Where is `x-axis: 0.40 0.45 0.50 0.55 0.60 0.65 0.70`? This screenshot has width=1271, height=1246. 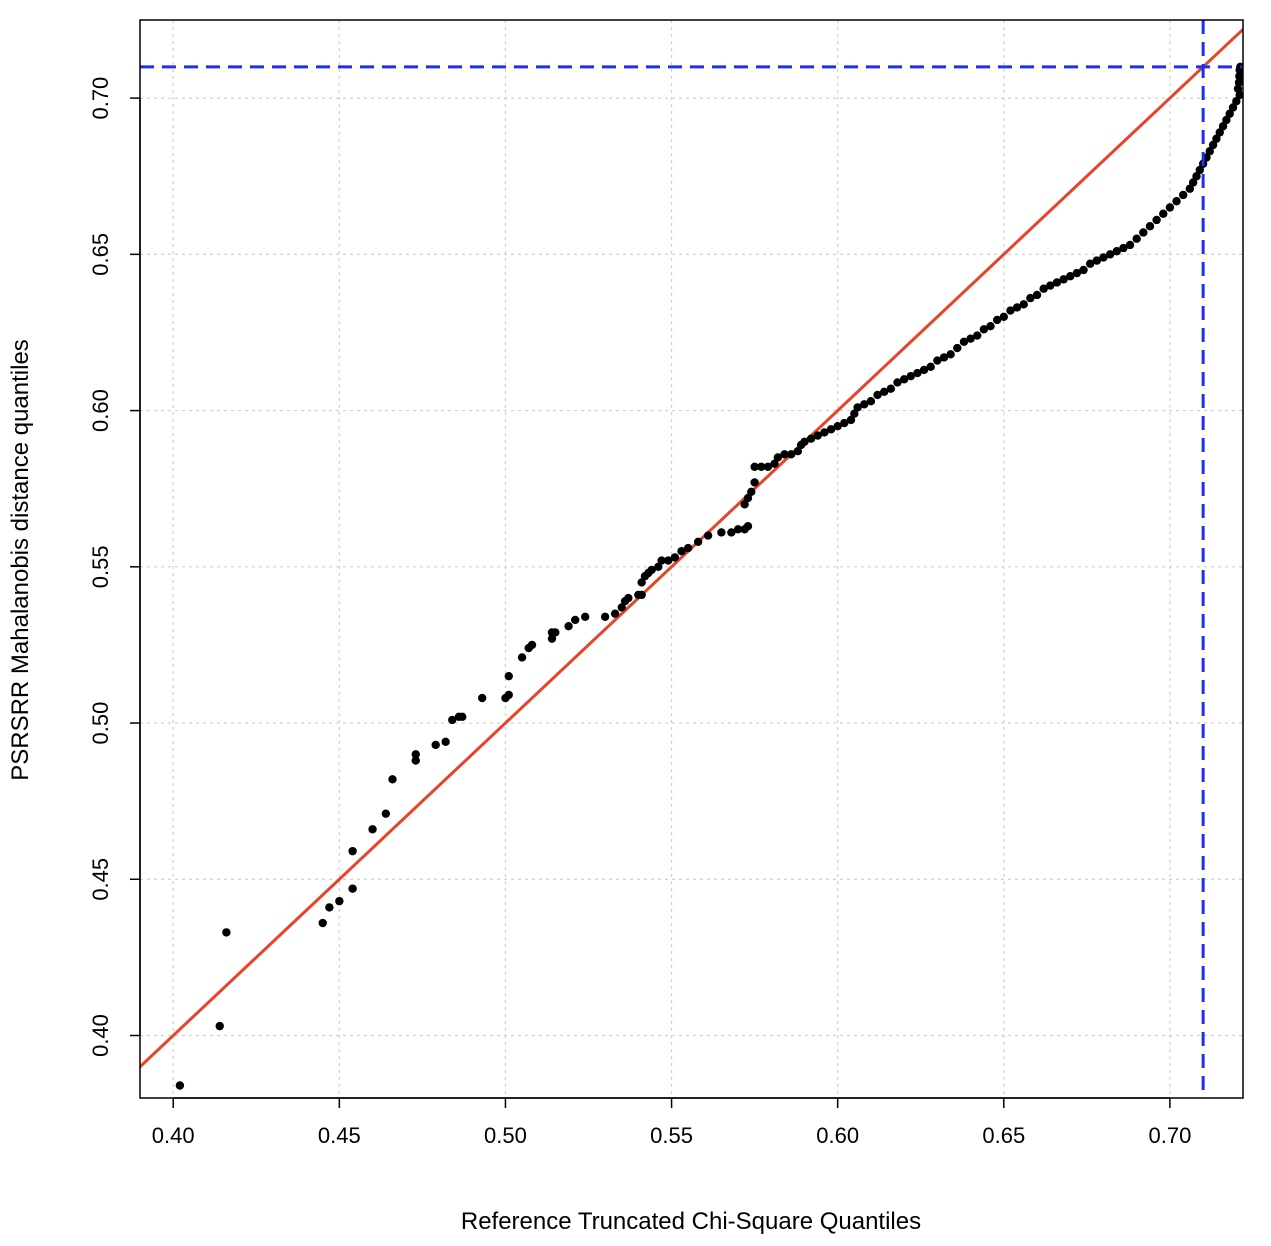 x-axis: 0.40 0.45 0.50 0.55 0.60 0.65 0.70 is located at coordinates (671, 1122).